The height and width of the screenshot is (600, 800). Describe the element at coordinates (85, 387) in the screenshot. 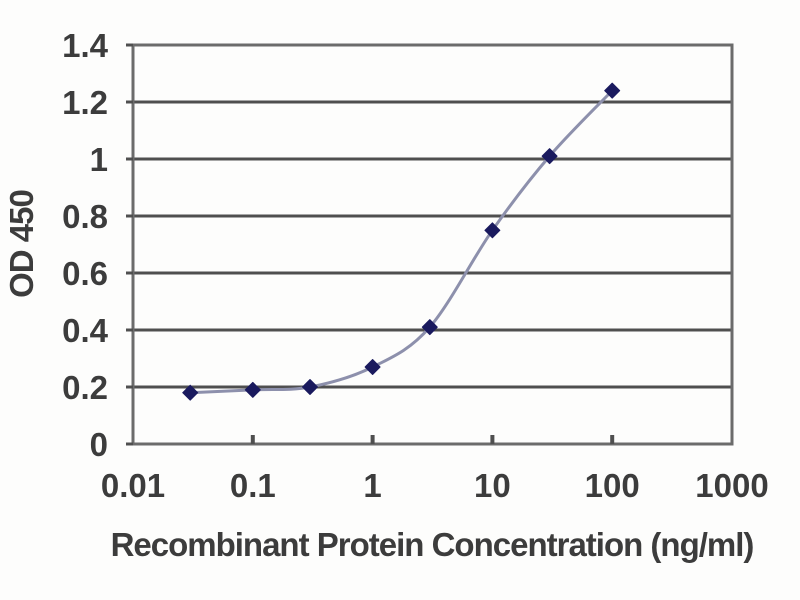

I see `y-tick-label: 0.2` at that location.